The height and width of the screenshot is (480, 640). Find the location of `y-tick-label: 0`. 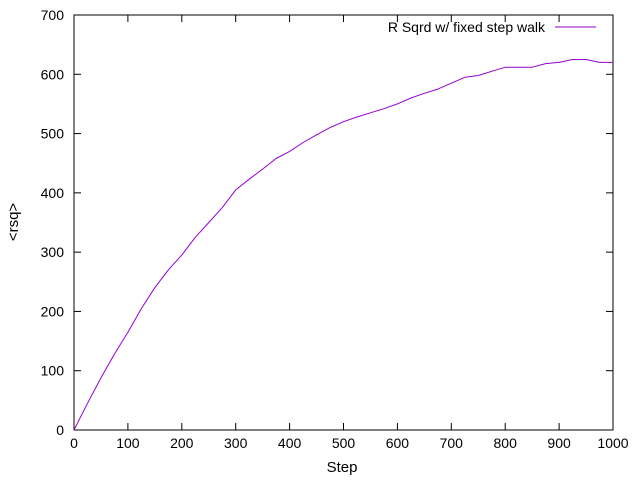

y-tick-label: 0 is located at coordinates (60, 430).